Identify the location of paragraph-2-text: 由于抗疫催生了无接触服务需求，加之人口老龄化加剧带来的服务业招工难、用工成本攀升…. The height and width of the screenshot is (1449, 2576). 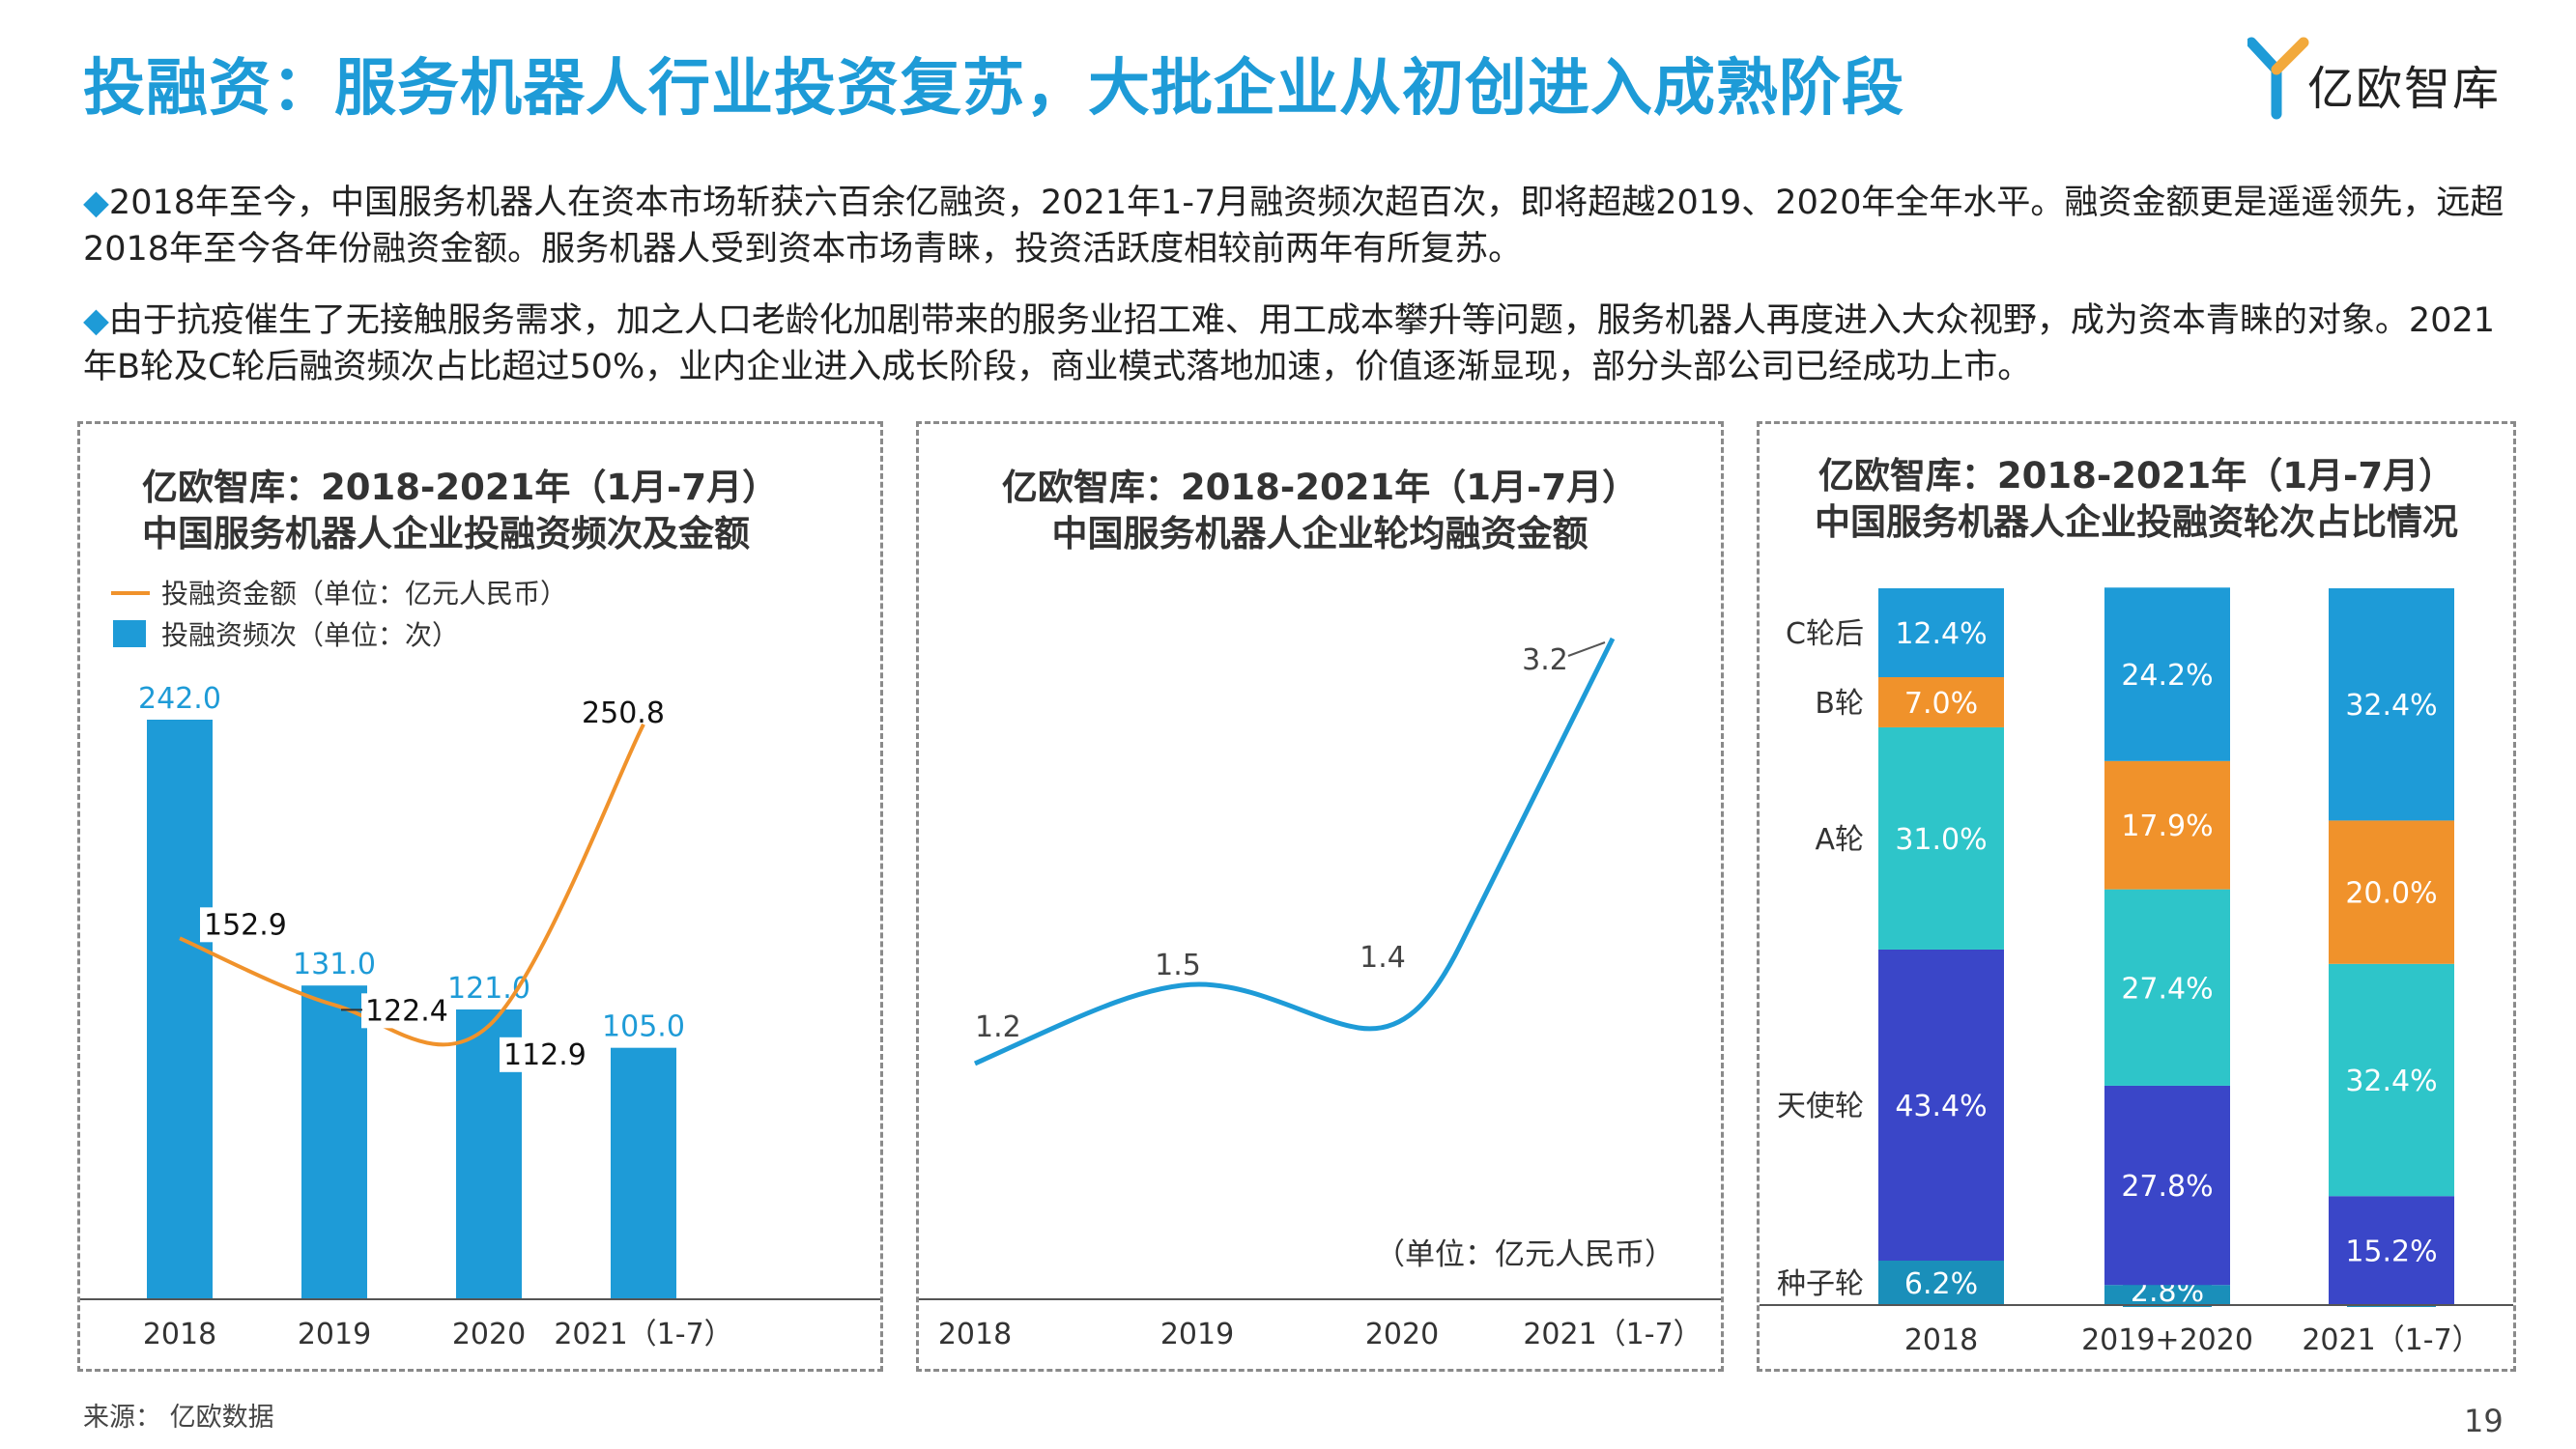
(1289, 343).